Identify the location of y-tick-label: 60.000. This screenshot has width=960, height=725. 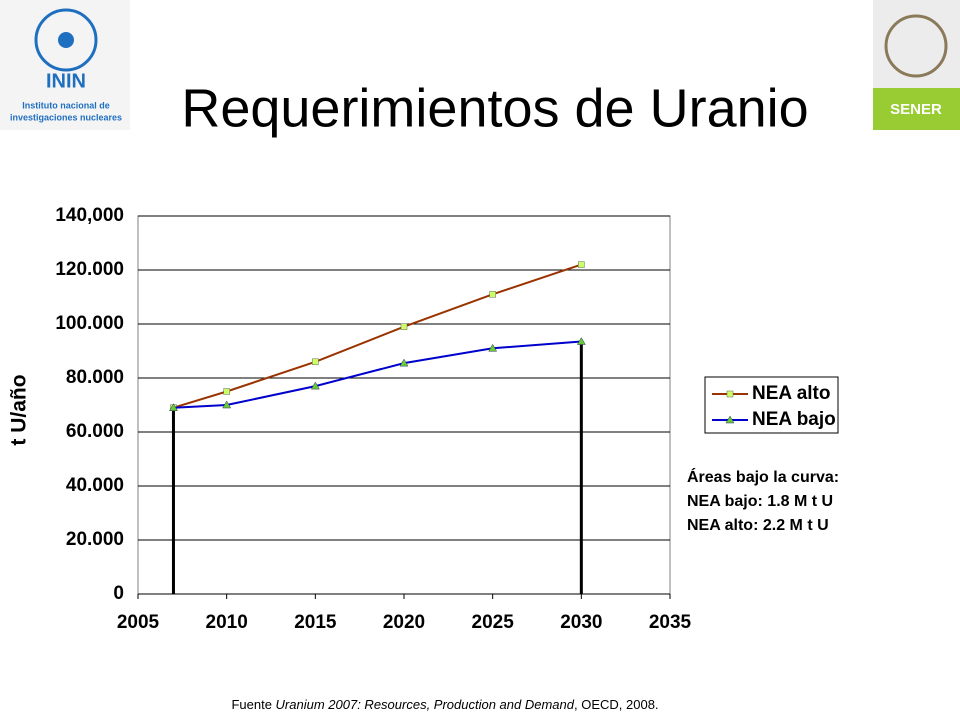
(95, 431).